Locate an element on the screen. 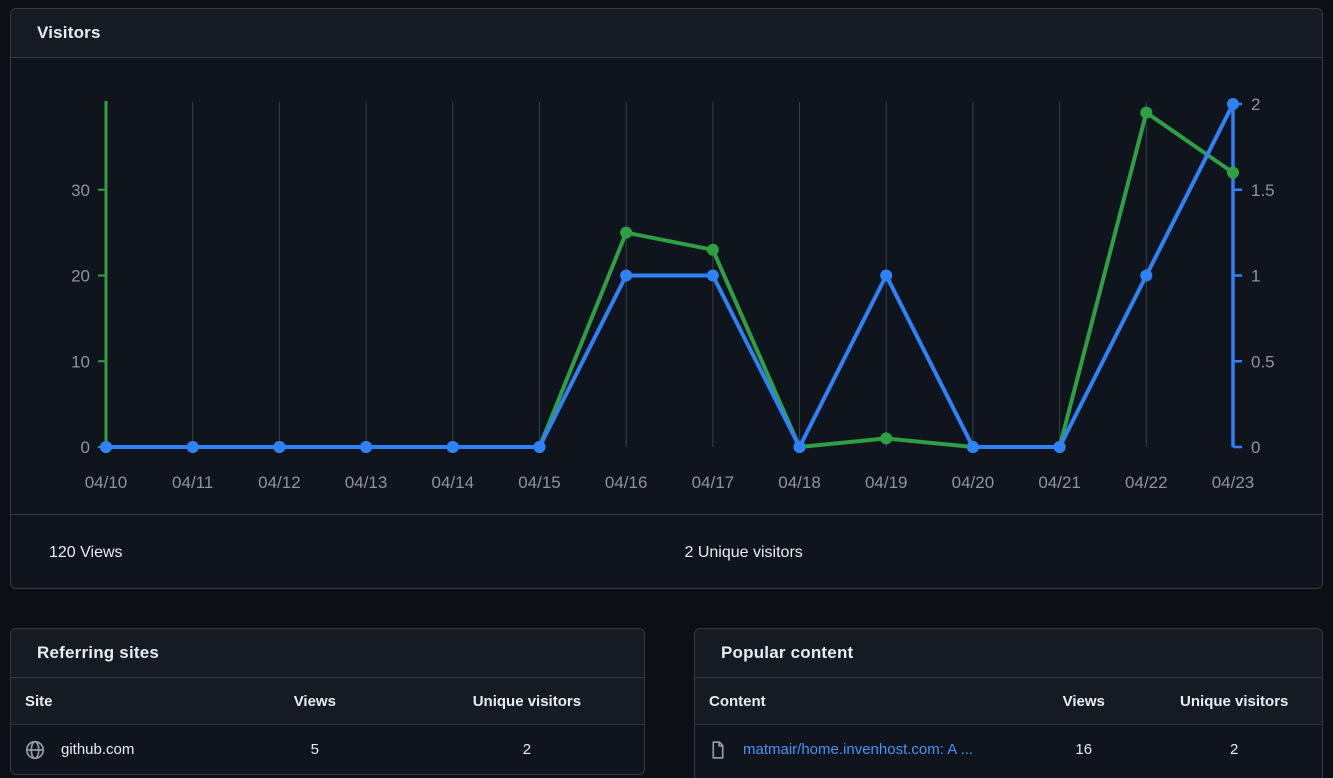 The image size is (1333, 778). total-views-label: 120 Views is located at coordinates (86, 552).